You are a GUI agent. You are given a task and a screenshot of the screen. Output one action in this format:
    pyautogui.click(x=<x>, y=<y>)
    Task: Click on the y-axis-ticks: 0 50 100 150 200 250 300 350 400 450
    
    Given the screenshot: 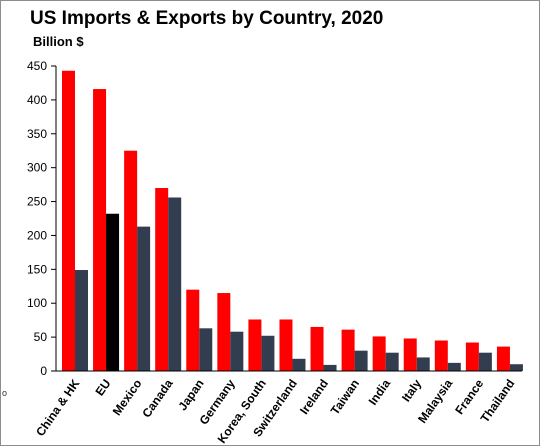 What is the action you would take?
    pyautogui.click(x=41, y=218)
    